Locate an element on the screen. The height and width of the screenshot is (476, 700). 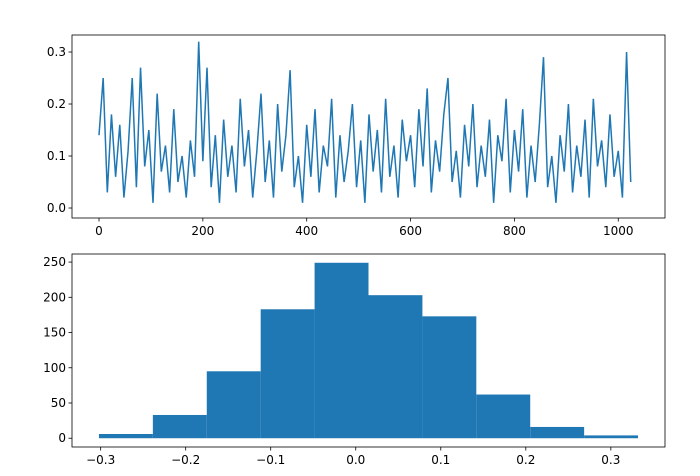
x-tick-label: 0 is located at coordinates (99, 231).